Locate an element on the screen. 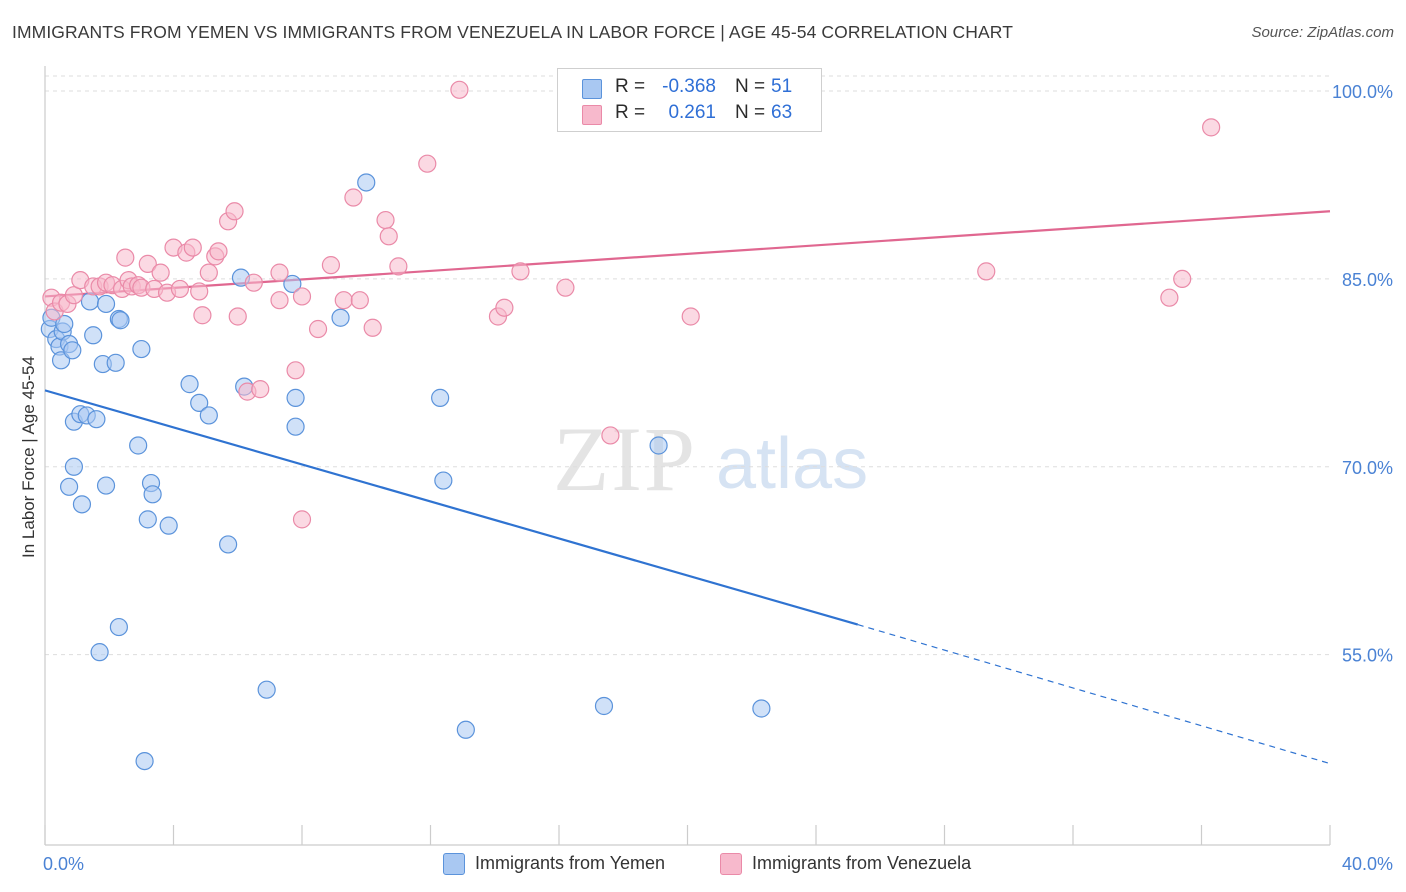  watermark-atlas: atlas is located at coordinates (792, 464).